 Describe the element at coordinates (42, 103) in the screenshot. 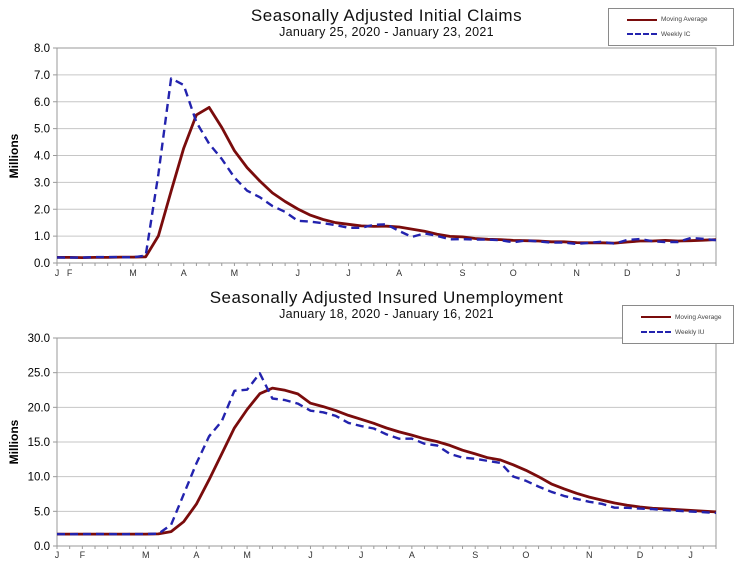

I see `svg-text: 6.0` at that location.